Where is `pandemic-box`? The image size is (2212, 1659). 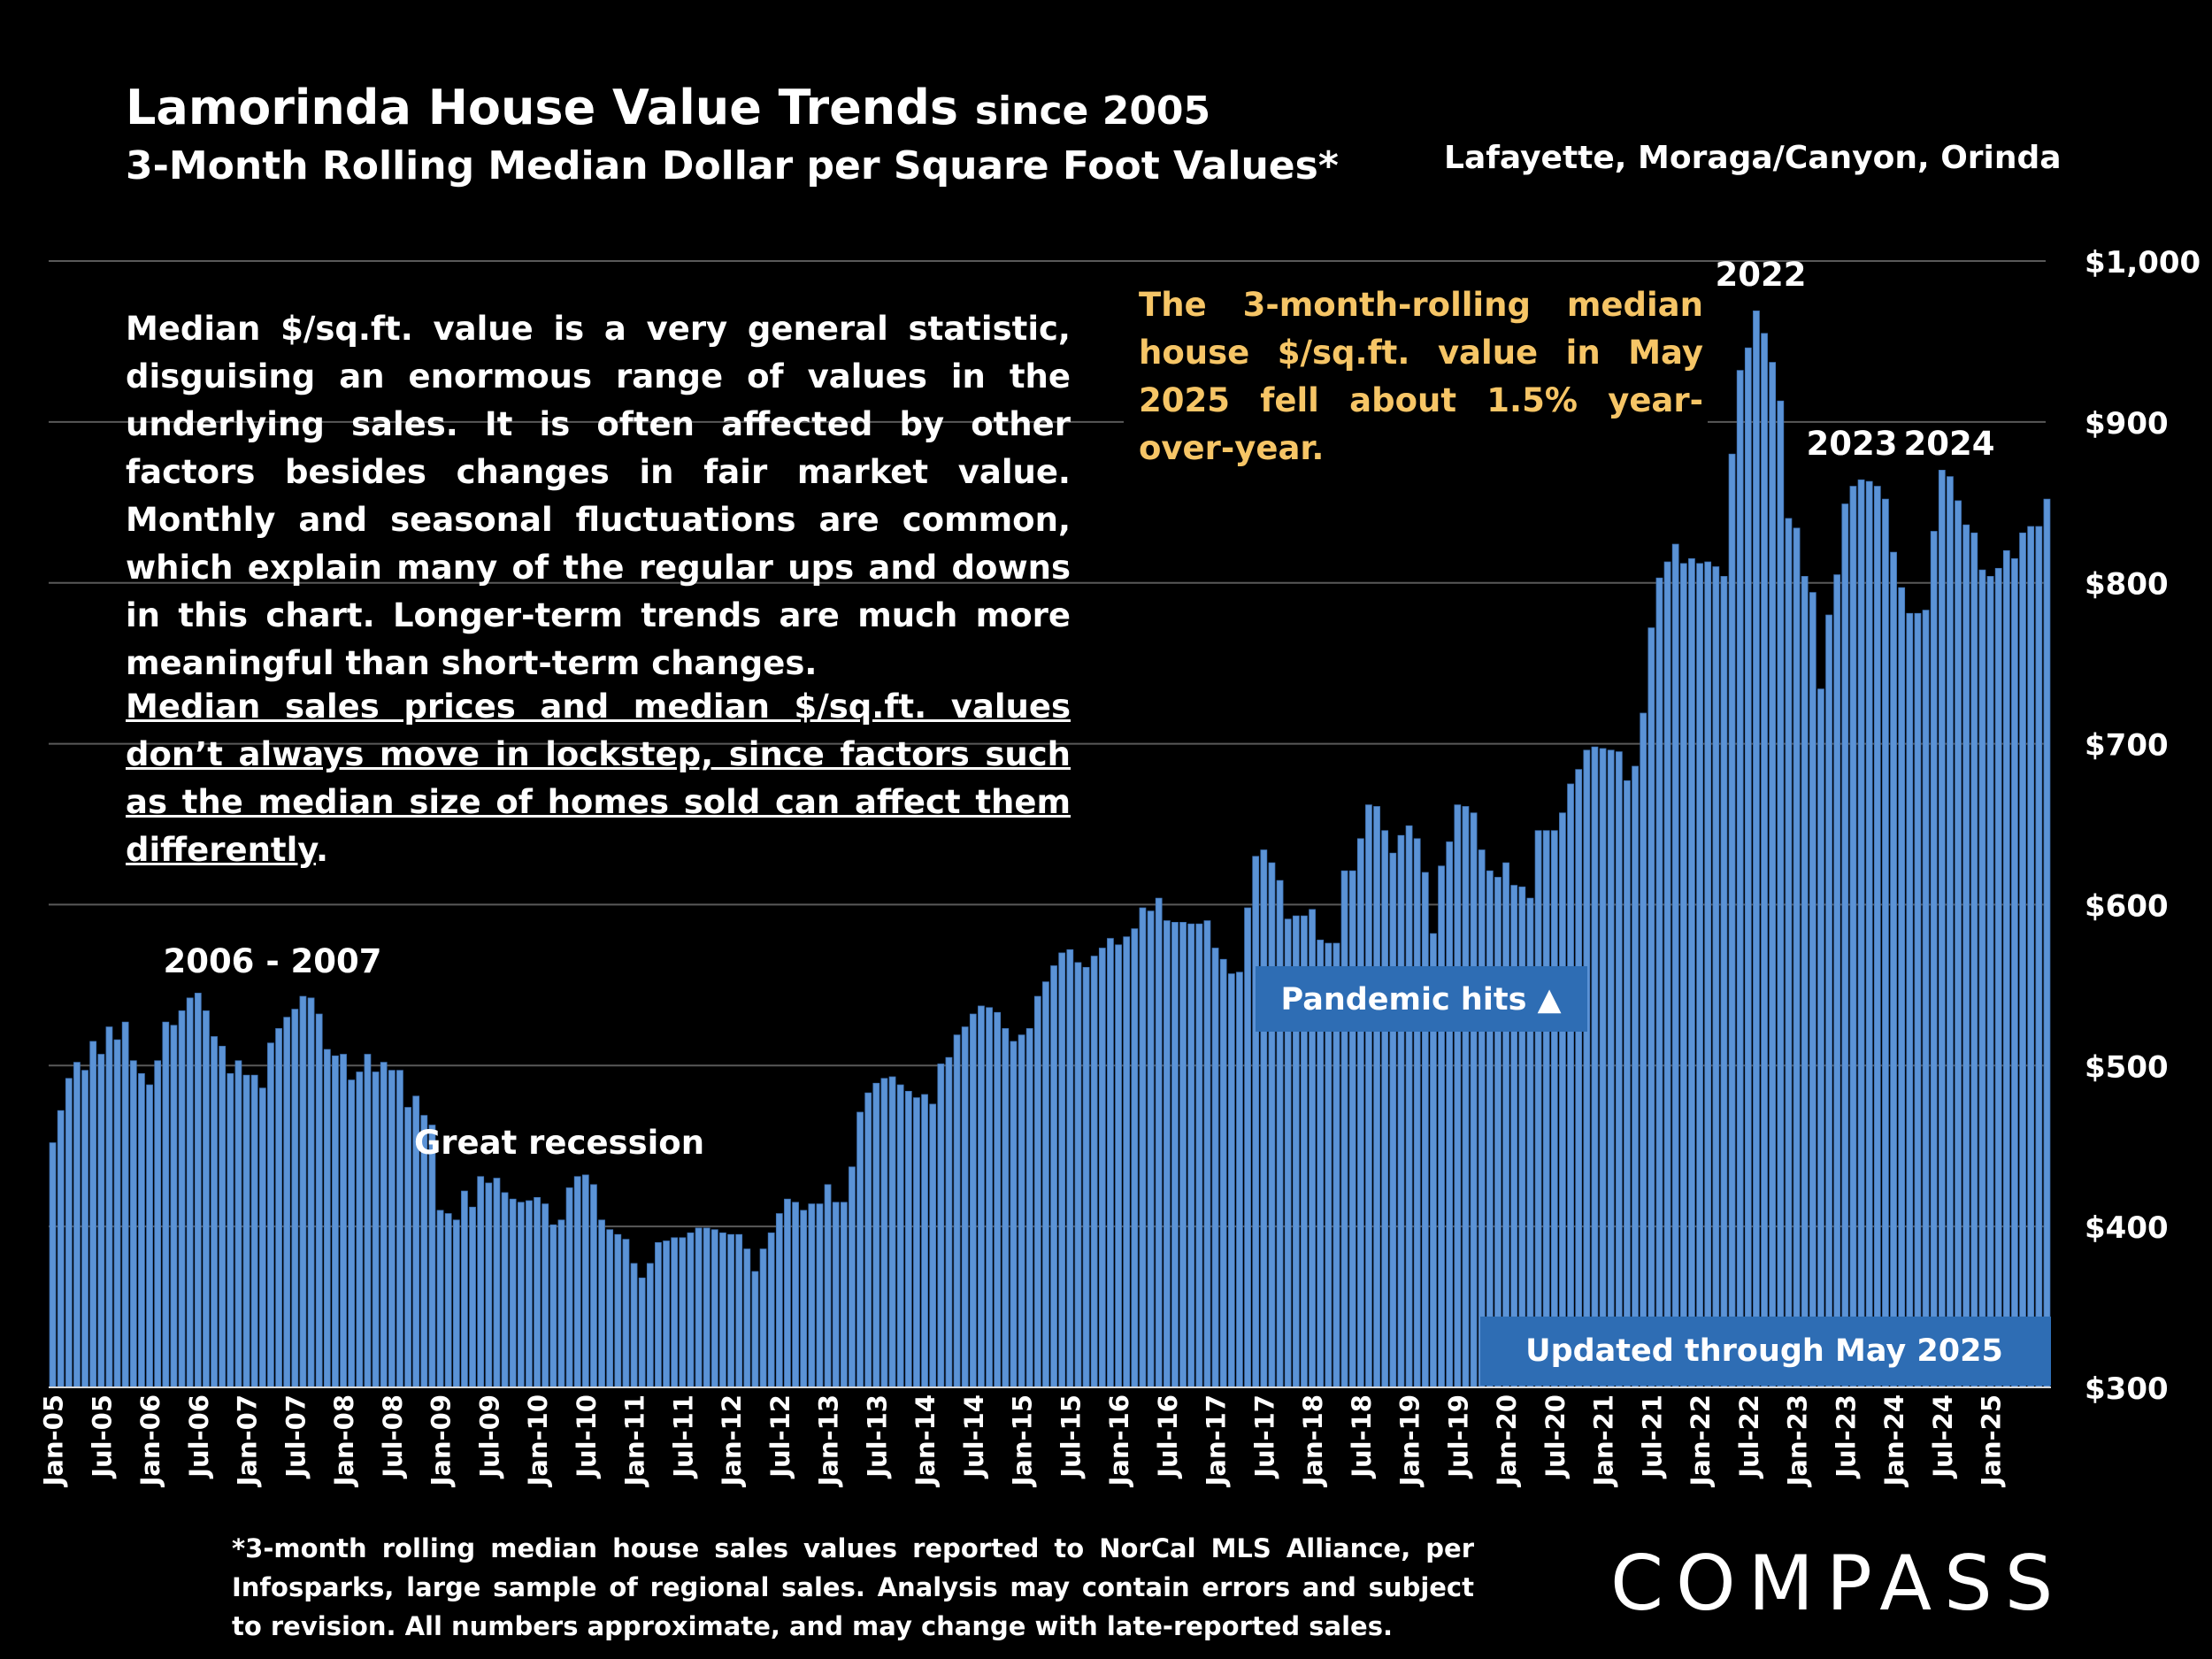
pandemic-box is located at coordinates (1422, 999).